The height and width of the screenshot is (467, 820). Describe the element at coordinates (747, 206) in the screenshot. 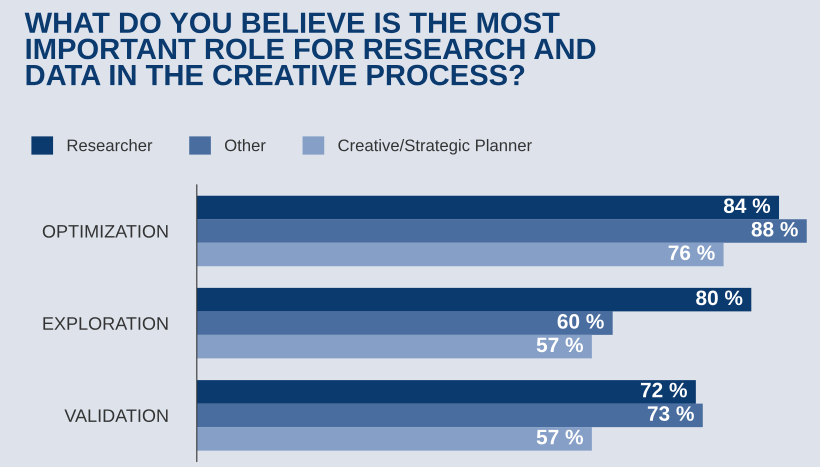

I see `data-label: 84 %` at that location.